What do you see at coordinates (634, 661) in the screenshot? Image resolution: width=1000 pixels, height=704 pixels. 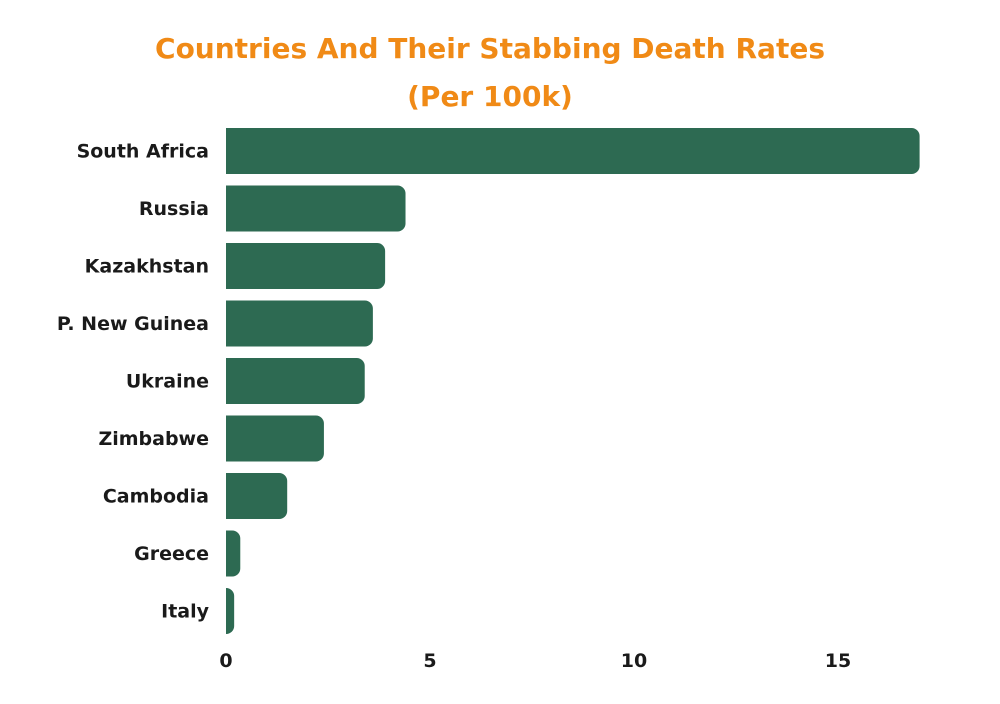 I see `x-tick-label: 10` at bounding box center [634, 661].